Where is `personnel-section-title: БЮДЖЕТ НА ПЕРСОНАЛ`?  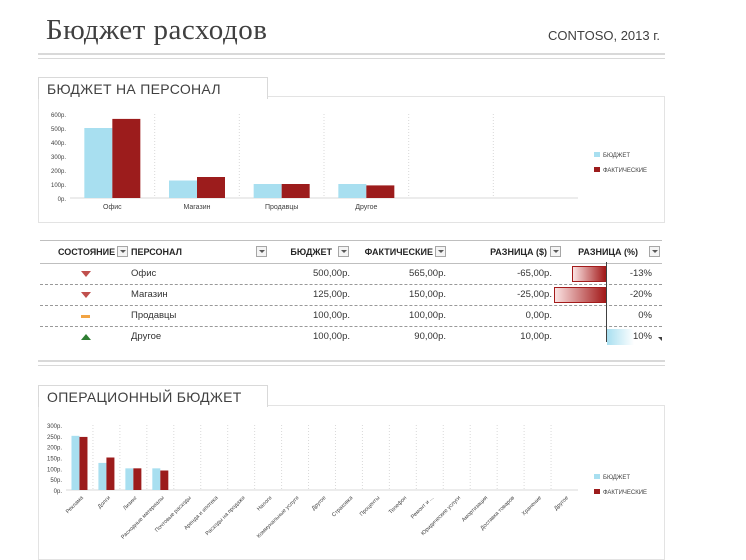
personnel-section-title: БЮДЖЕТ НА ПЕРСОНАЛ is located at coordinates (153, 88).